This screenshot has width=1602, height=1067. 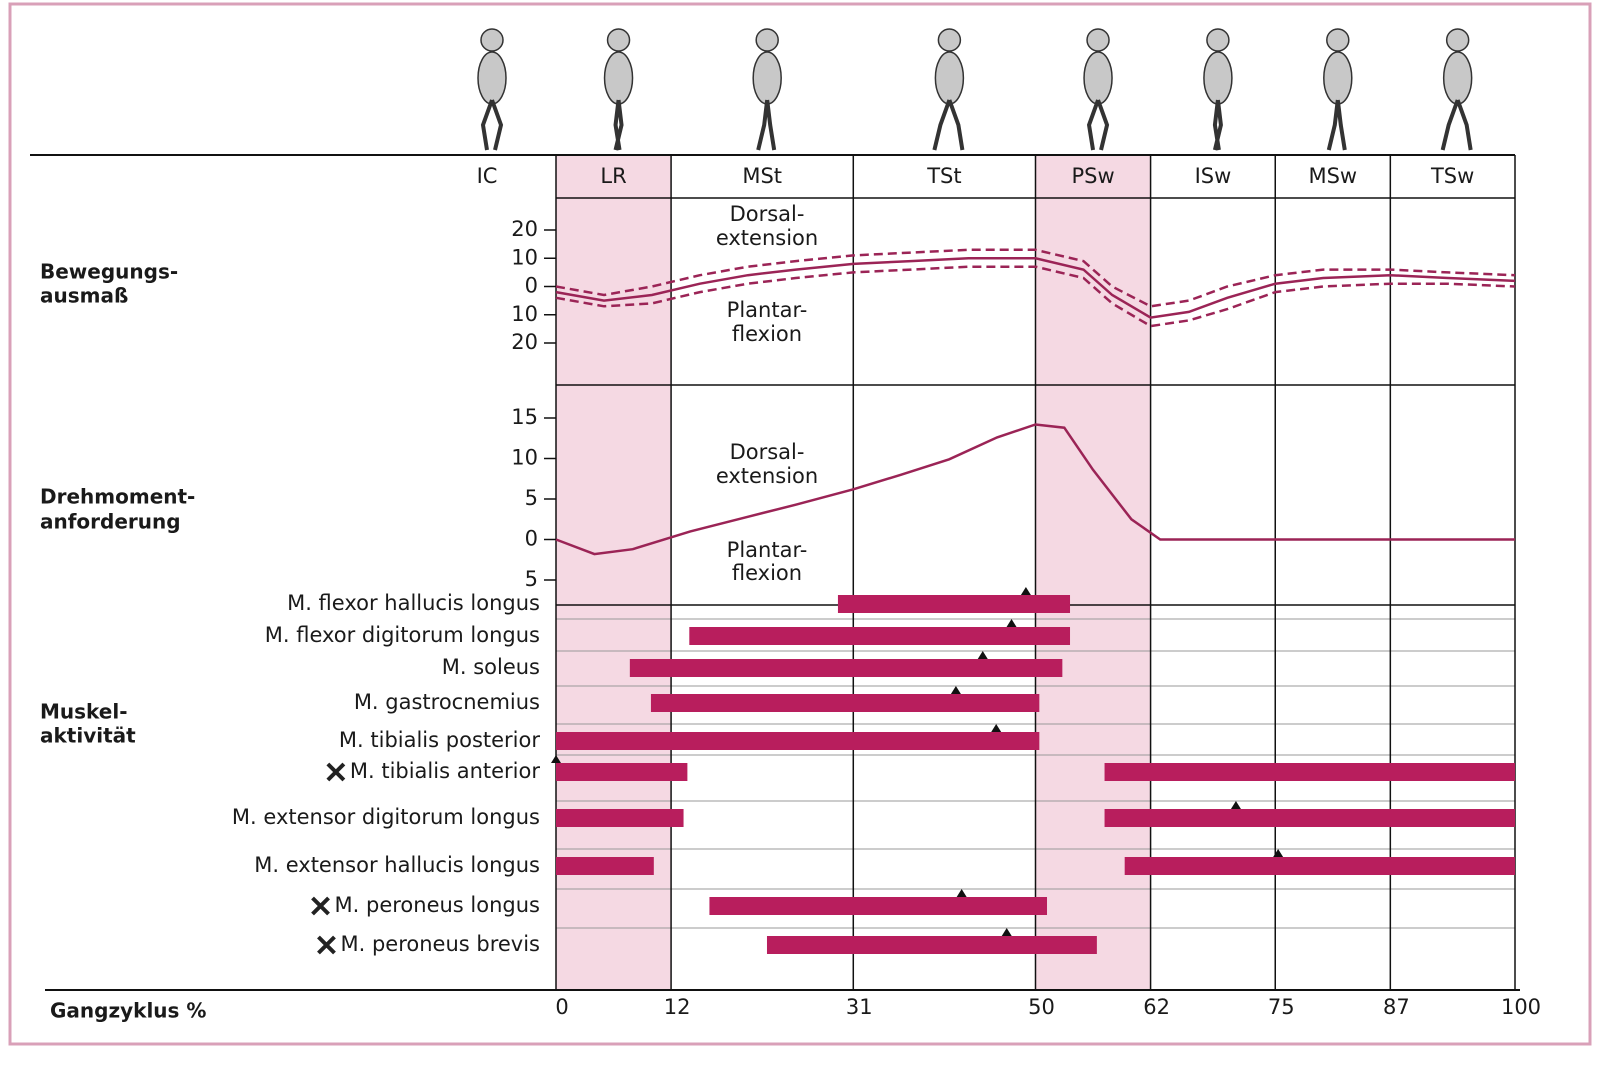 What do you see at coordinates (397, 865) in the screenshot?
I see `muscle-label: M. extensor hallucis longus` at bounding box center [397, 865].